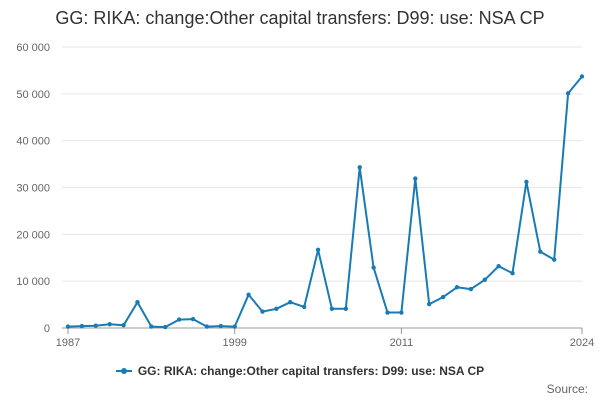 This screenshot has width=600, height=400. What do you see at coordinates (123, 371) in the screenshot?
I see `legend-line-marker-icon` at bounding box center [123, 371].